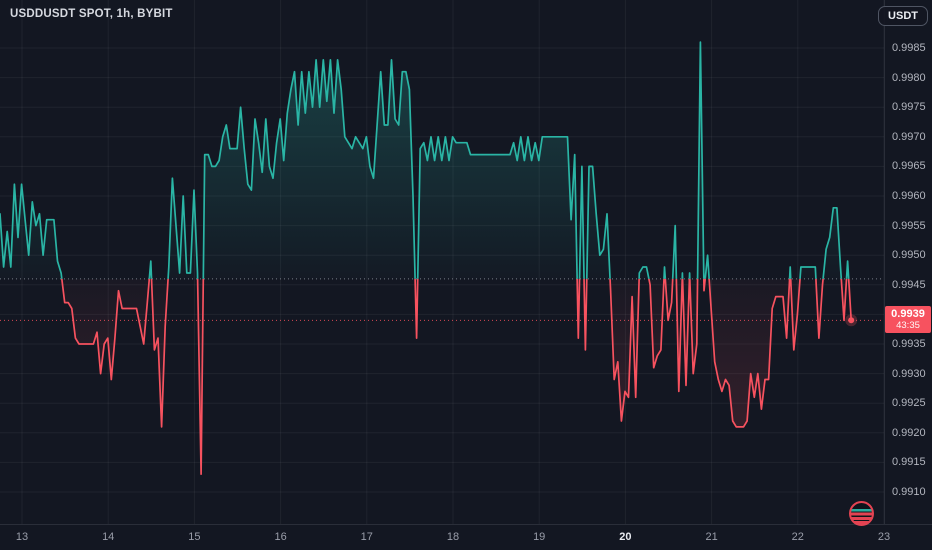 The image size is (932, 550). What do you see at coordinates (909, 403) in the screenshot?
I see `price-axis-label: 0.9925` at bounding box center [909, 403].